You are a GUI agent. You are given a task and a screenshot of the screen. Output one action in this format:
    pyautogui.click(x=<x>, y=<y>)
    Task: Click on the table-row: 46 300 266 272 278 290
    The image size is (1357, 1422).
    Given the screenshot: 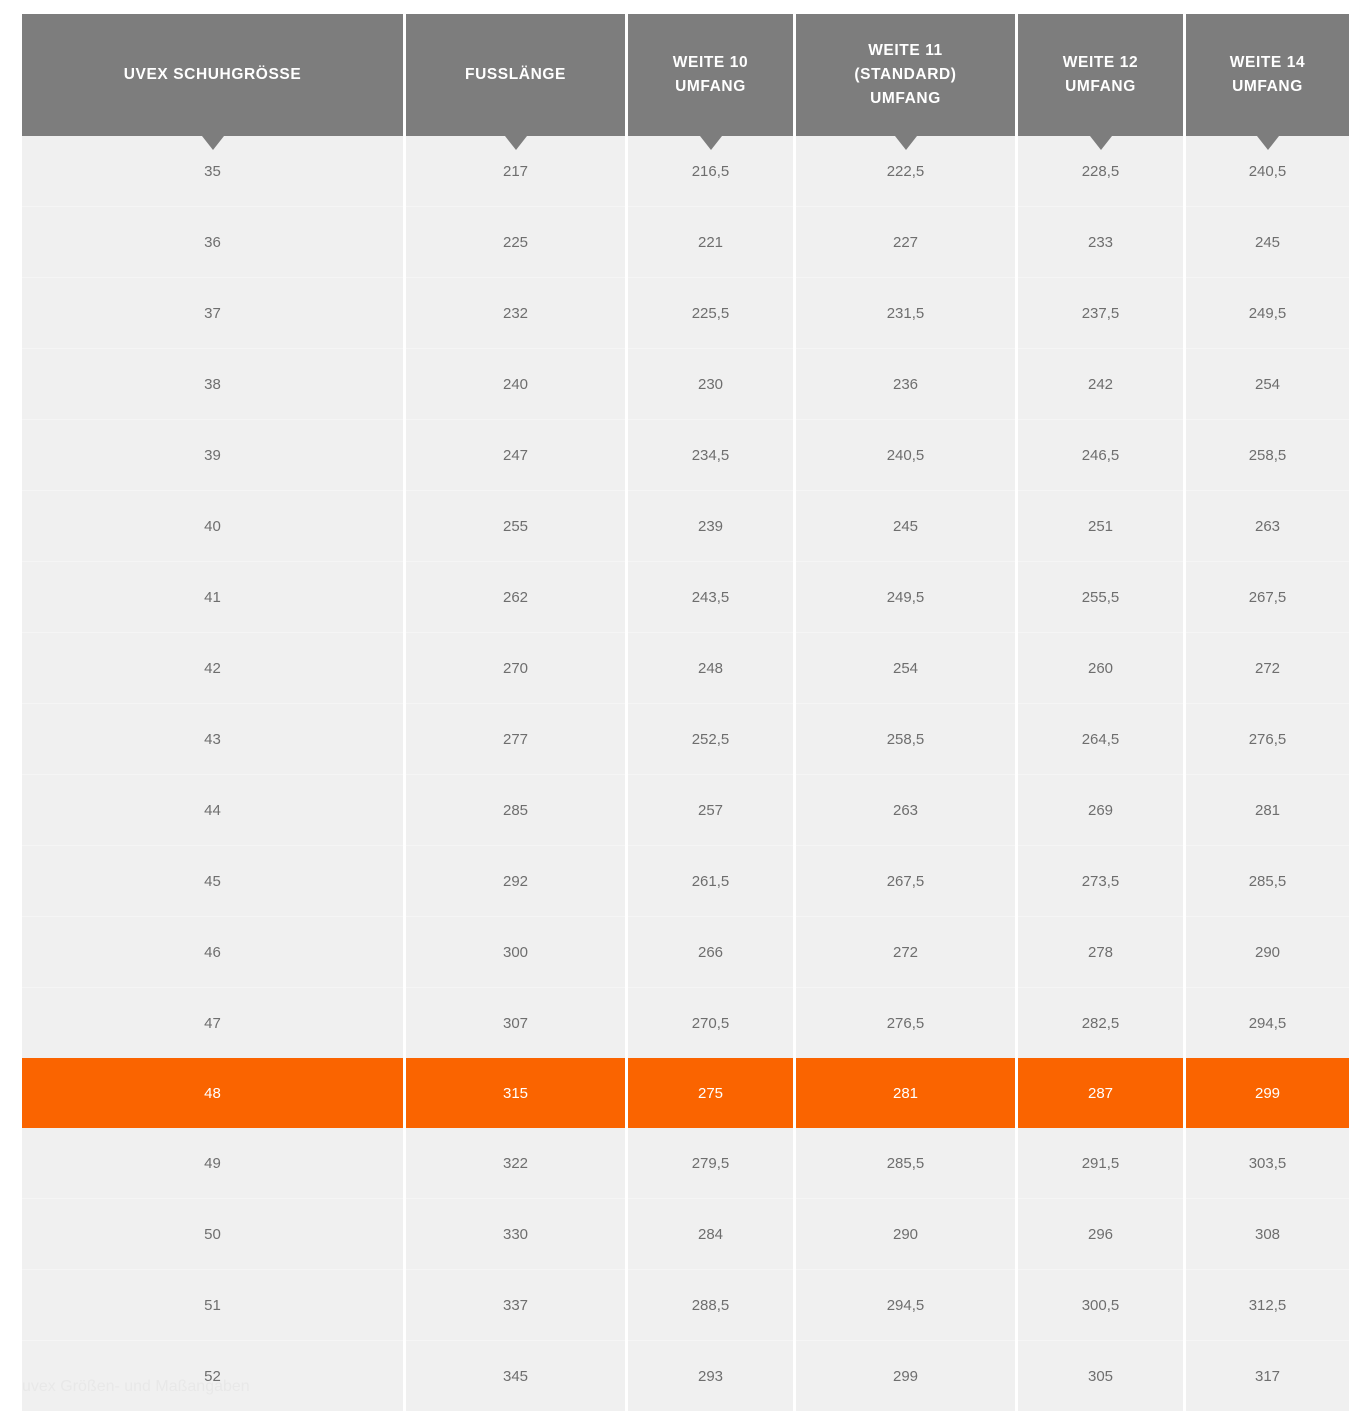 What is the action you would take?
    pyautogui.click(x=685, y=952)
    